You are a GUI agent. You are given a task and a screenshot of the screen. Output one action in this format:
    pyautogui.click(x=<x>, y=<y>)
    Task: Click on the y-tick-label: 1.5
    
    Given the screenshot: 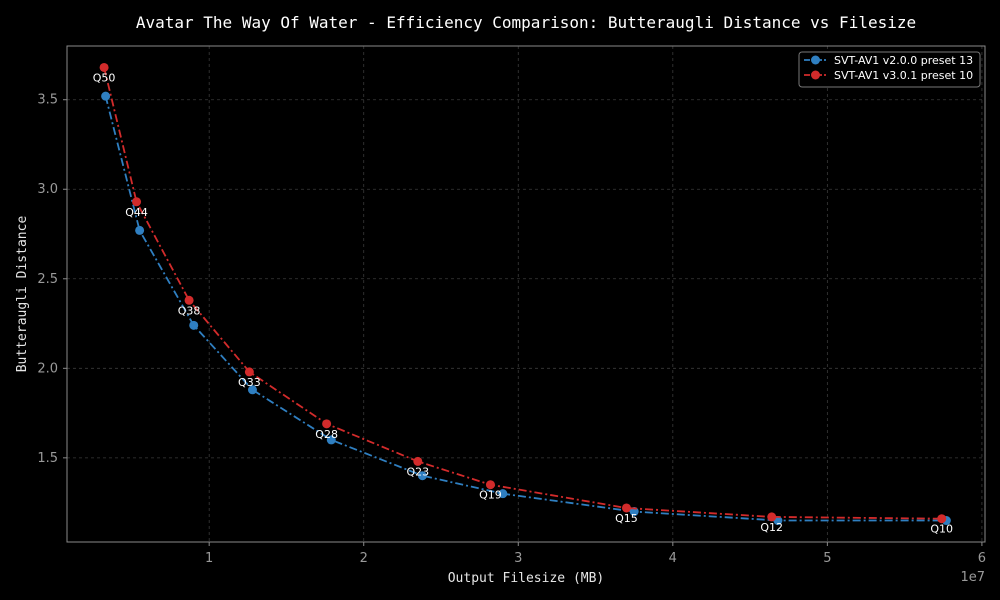 What is the action you would take?
    pyautogui.click(x=47, y=458)
    